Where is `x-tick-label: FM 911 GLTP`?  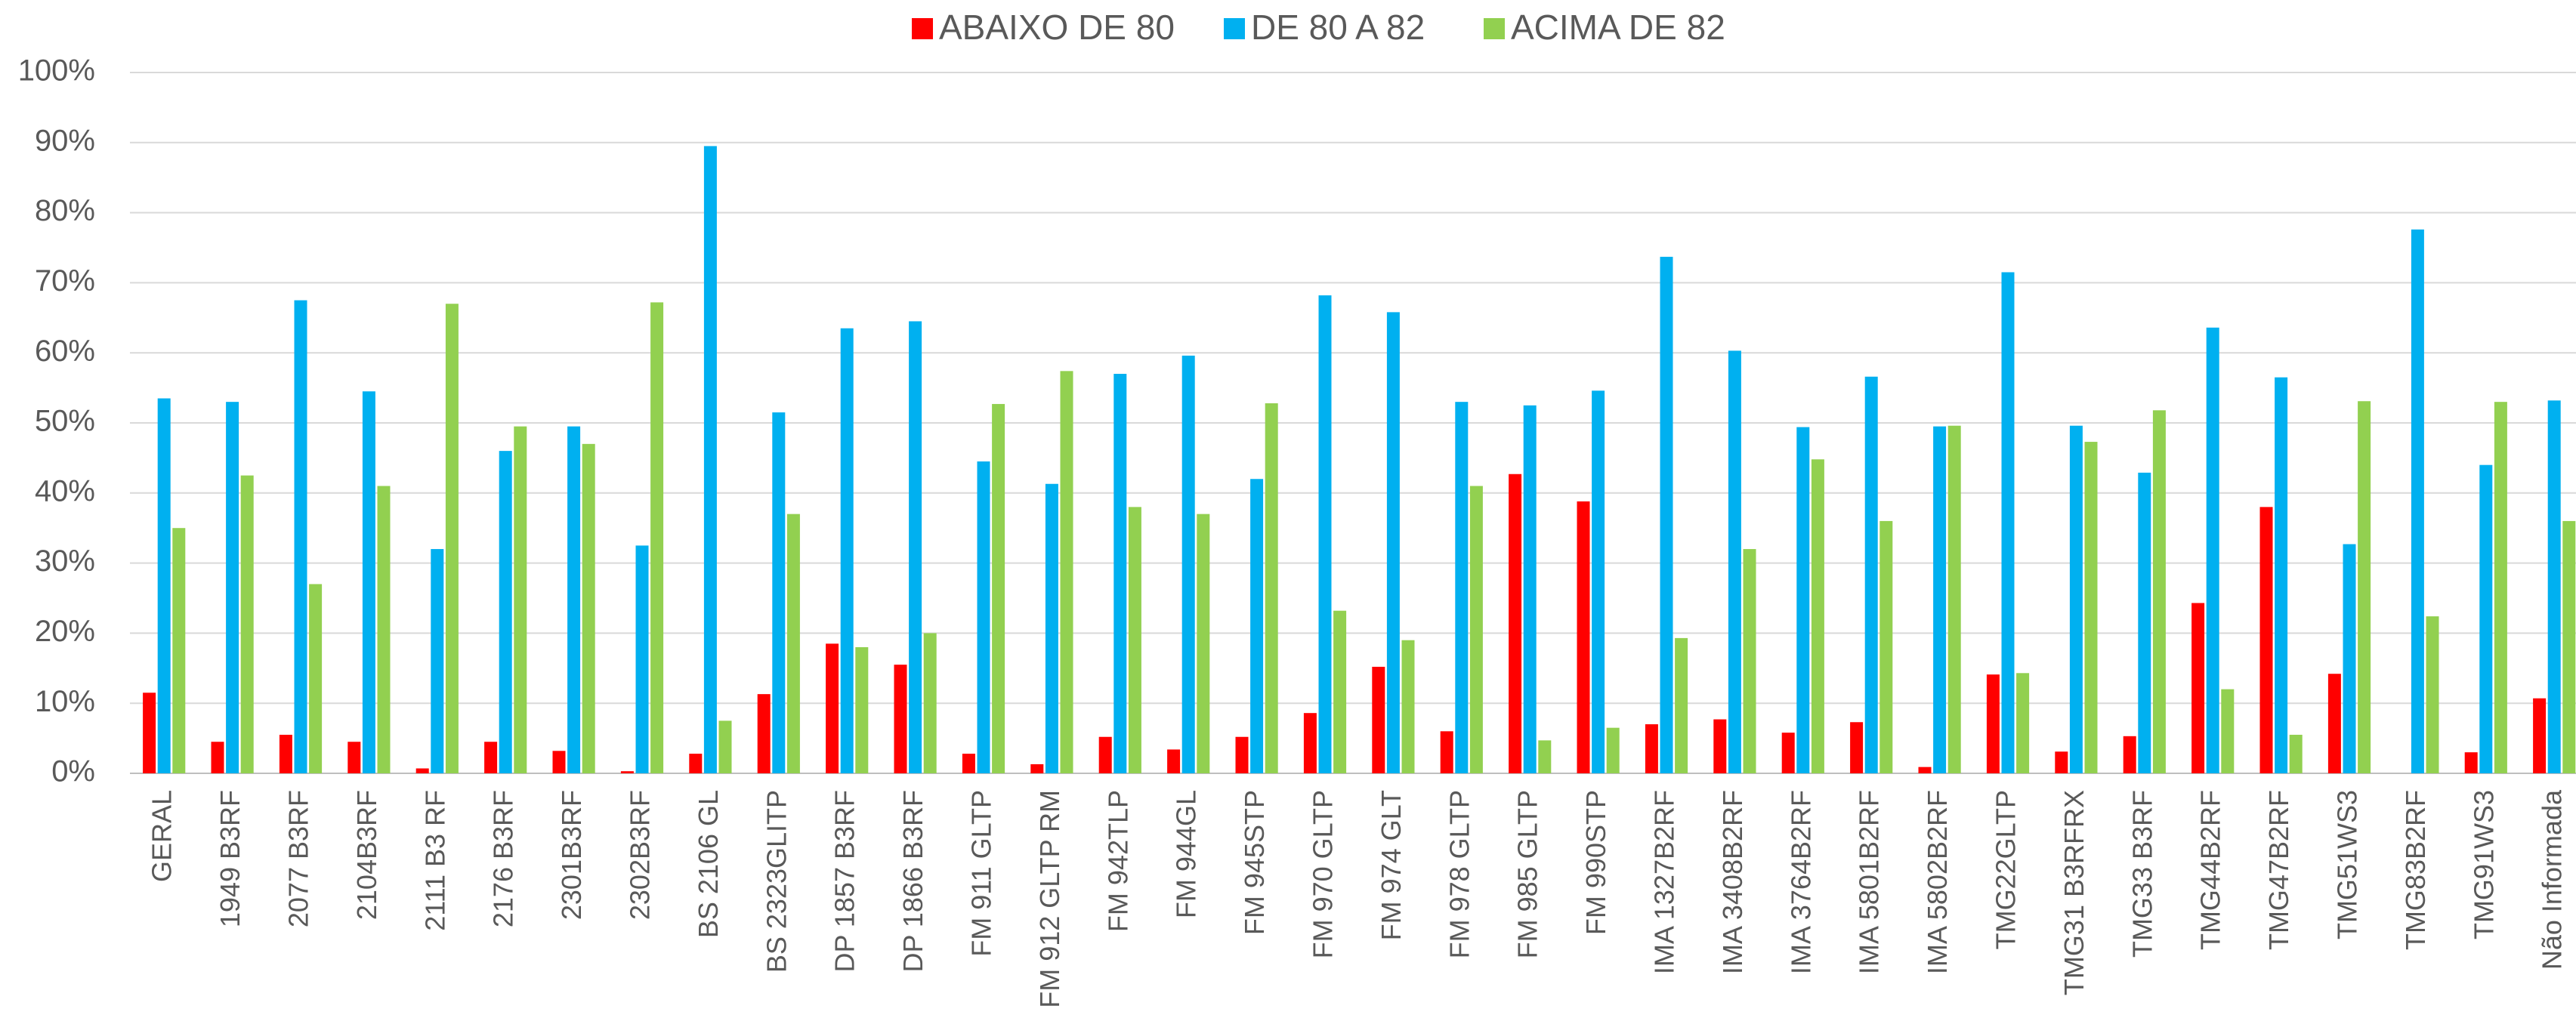 x-tick-label: FM 911 GLTP is located at coordinates (981, 874).